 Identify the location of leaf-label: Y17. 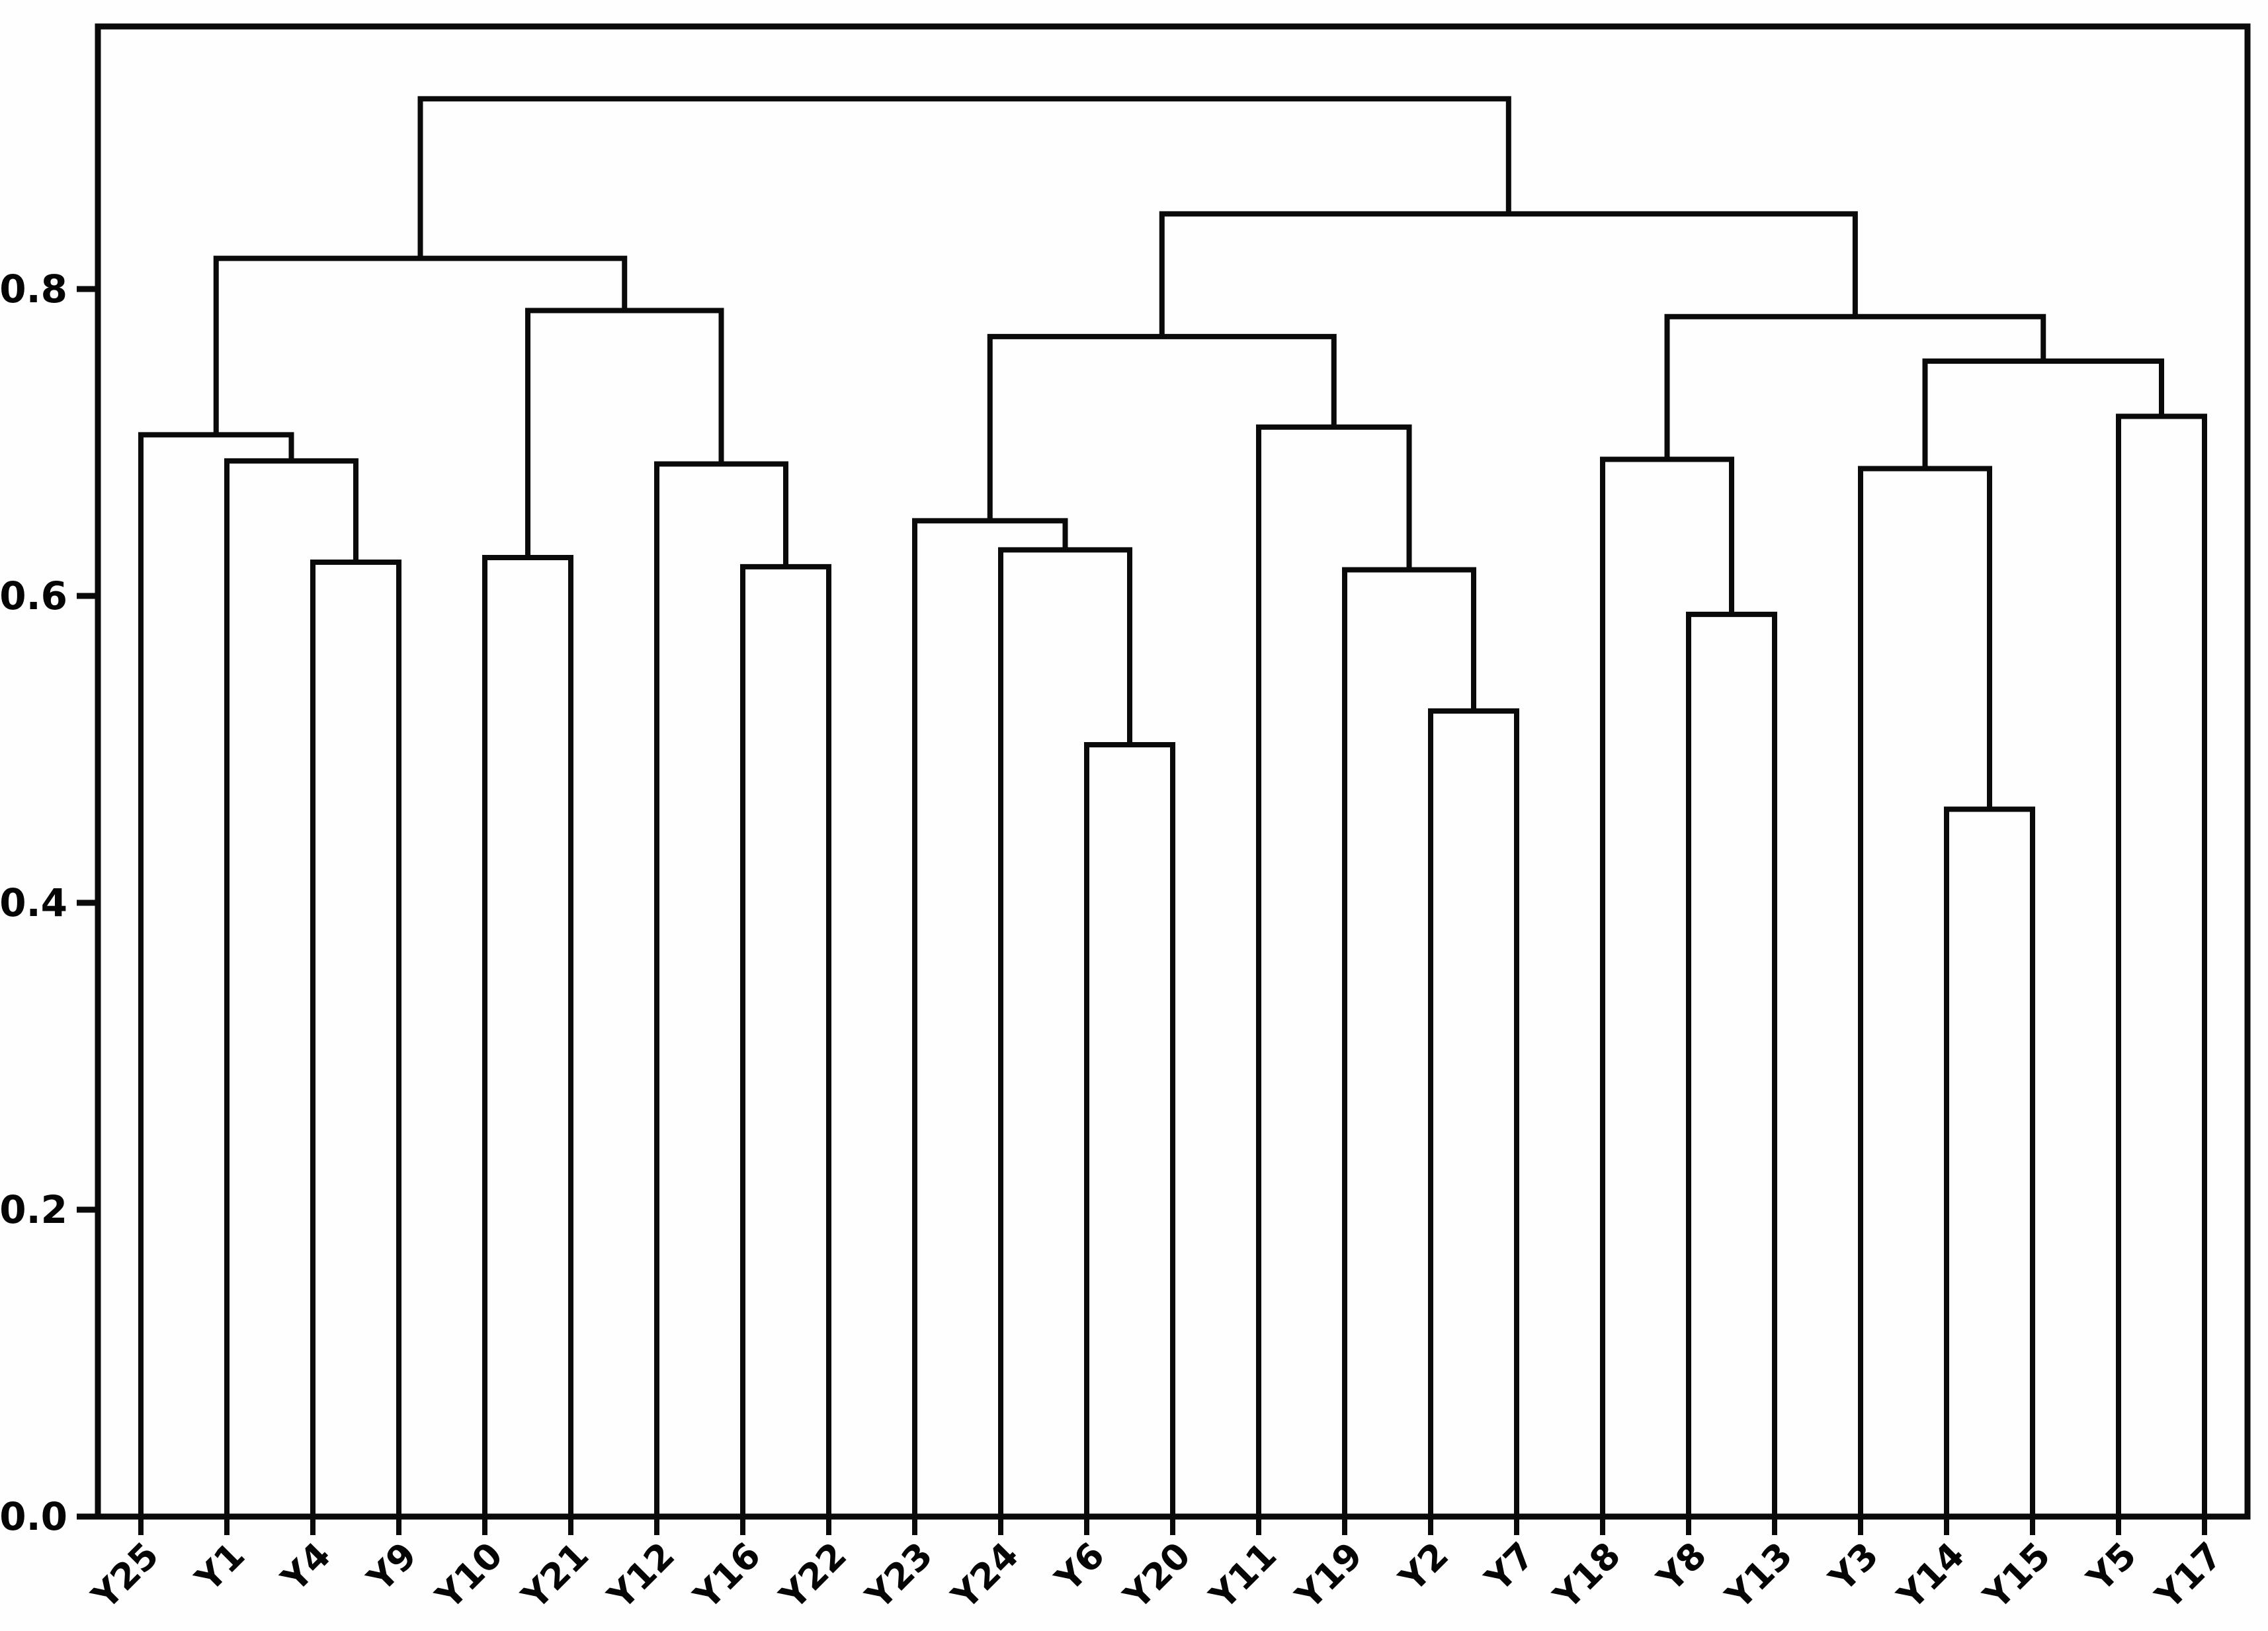
(2189, 1576).